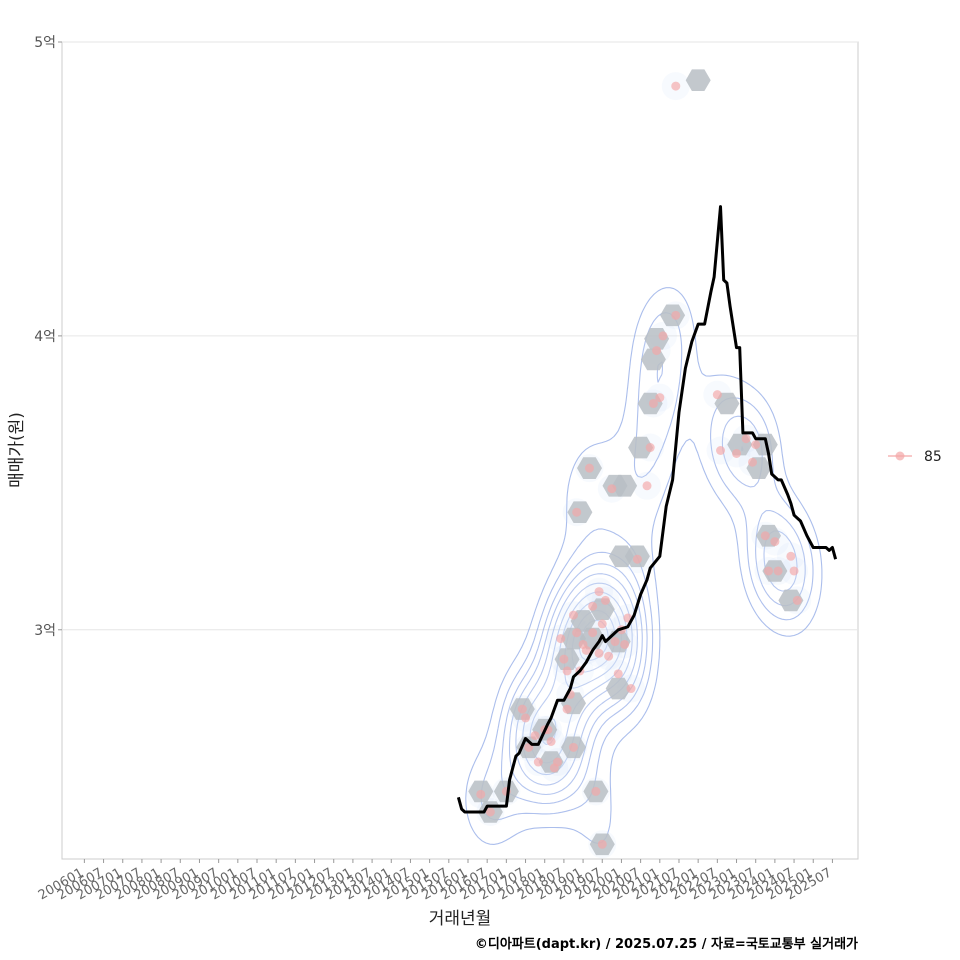 This screenshot has width=960, height=960. I want to click on legend: 85, so click(915, 457).